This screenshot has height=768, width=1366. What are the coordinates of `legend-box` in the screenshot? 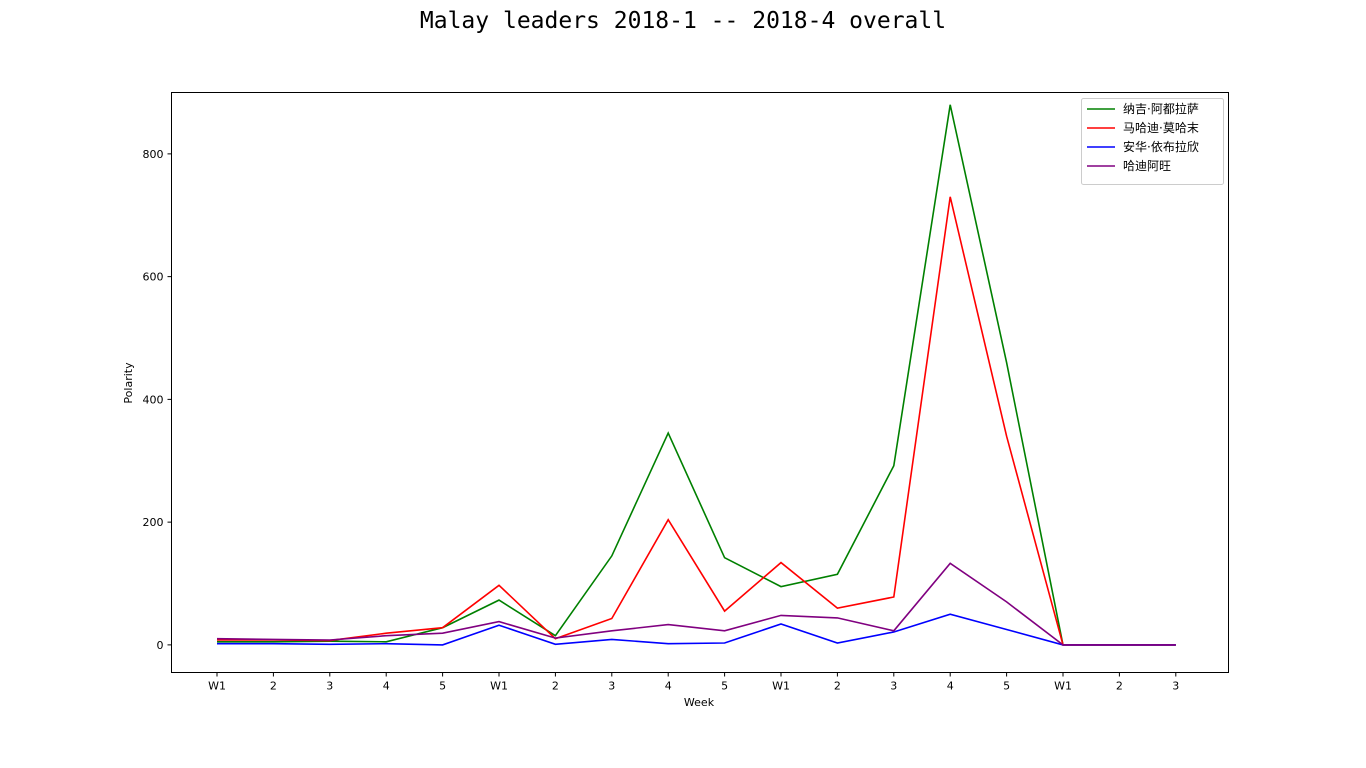 It's located at (1152, 141).